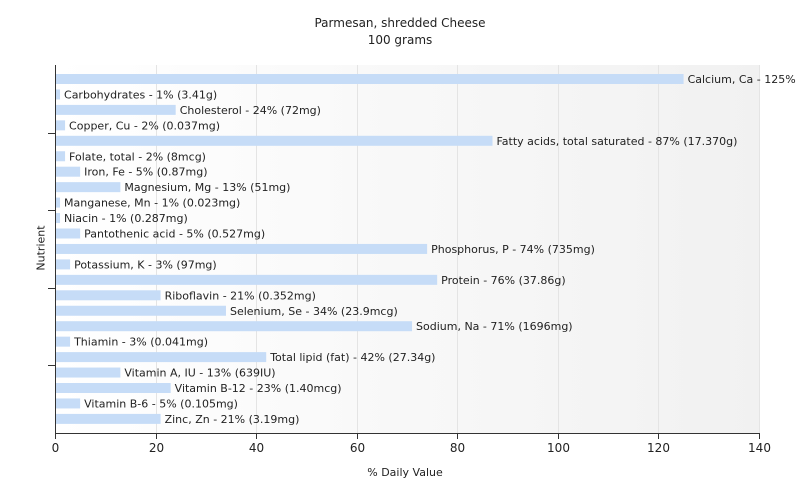 The image size is (800, 500). Describe the element at coordinates (658, 448) in the screenshot. I see `x-tick-label: 120` at that location.